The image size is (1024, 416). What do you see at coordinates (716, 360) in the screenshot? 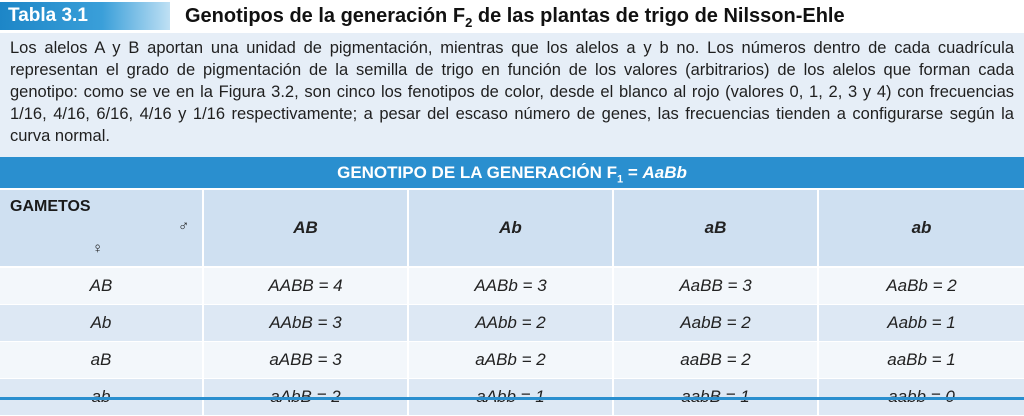
I see `genotype-cell: aaBB = 2` at bounding box center [716, 360].